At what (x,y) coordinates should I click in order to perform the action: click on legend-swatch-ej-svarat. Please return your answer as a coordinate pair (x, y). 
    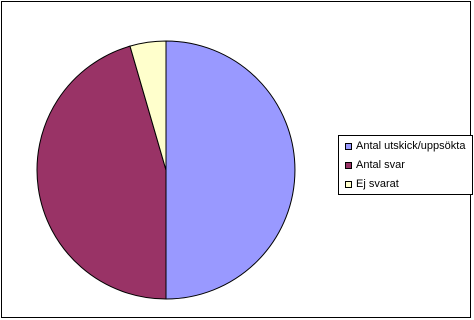
    Looking at the image, I should click on (348, 184).